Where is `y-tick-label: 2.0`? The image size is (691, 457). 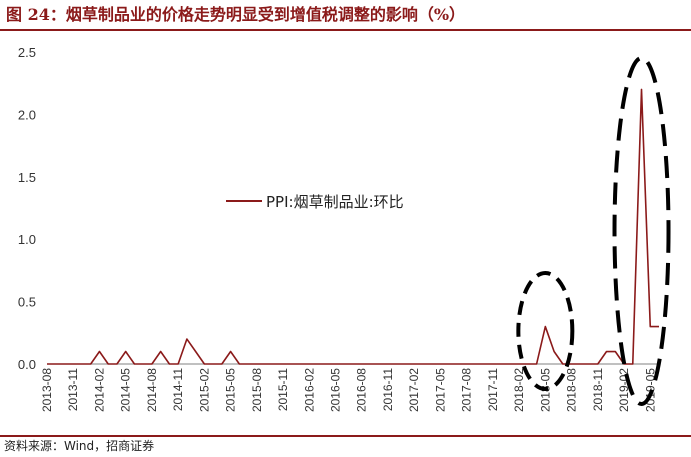 y-tick-label: 2.0 is located at coordinates (27, 114).